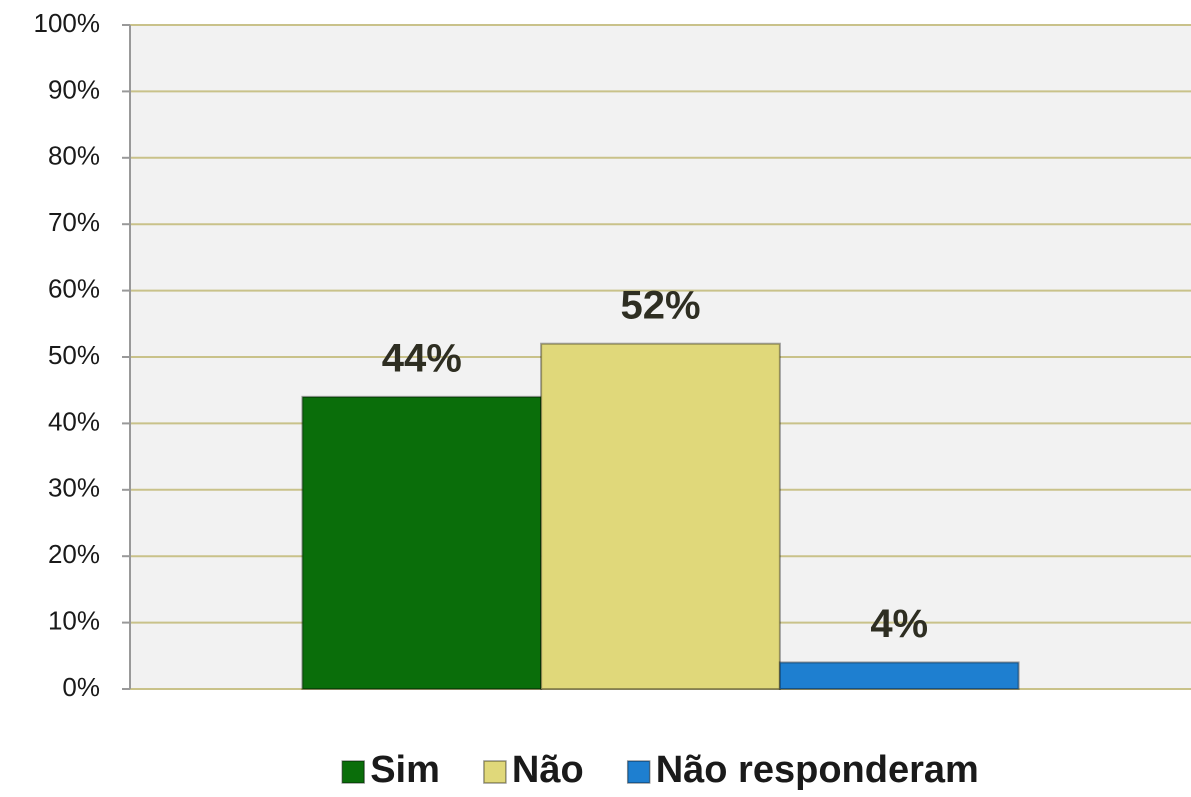 Image resolution: width=1191 pixels, height=797 pixels. What do you see at coordinates (548, 770) in the screenshot?
I see `legend-label: Não` at bounding box center [548, 770].